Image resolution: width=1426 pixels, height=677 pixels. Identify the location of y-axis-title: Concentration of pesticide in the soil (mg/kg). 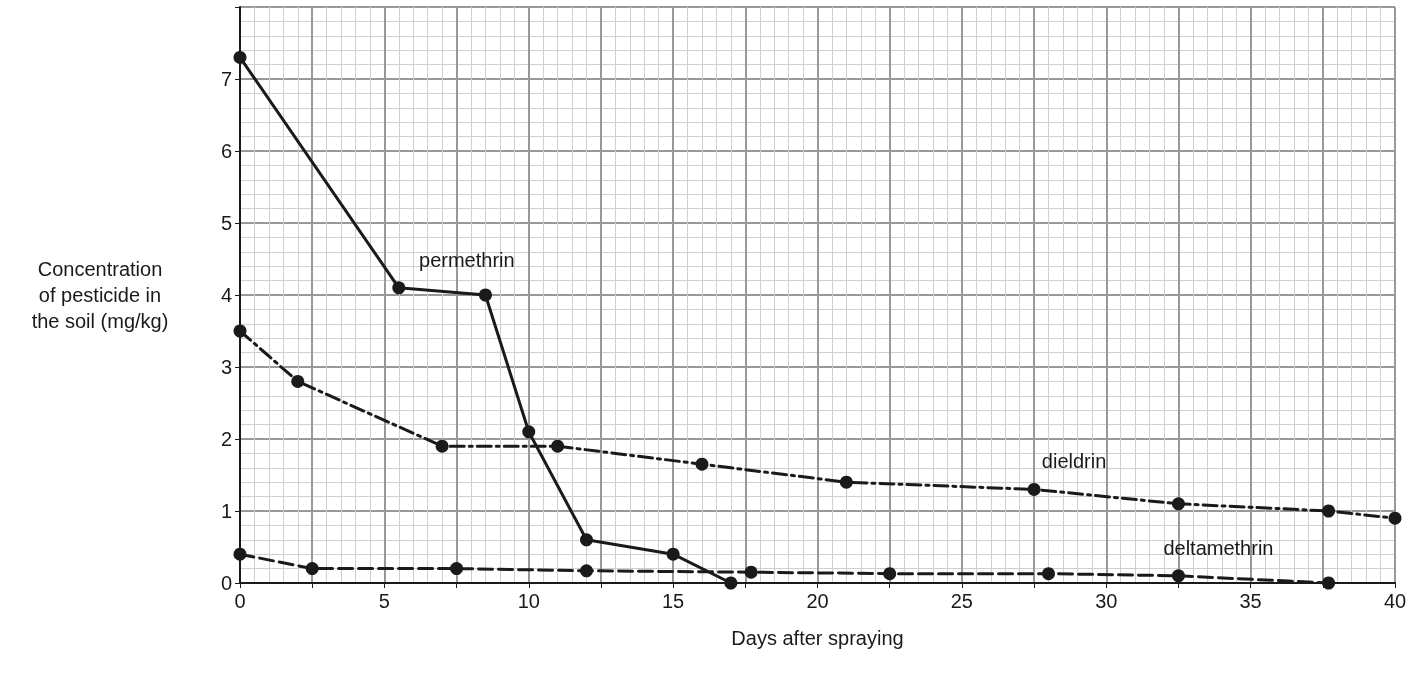
(100, 295).